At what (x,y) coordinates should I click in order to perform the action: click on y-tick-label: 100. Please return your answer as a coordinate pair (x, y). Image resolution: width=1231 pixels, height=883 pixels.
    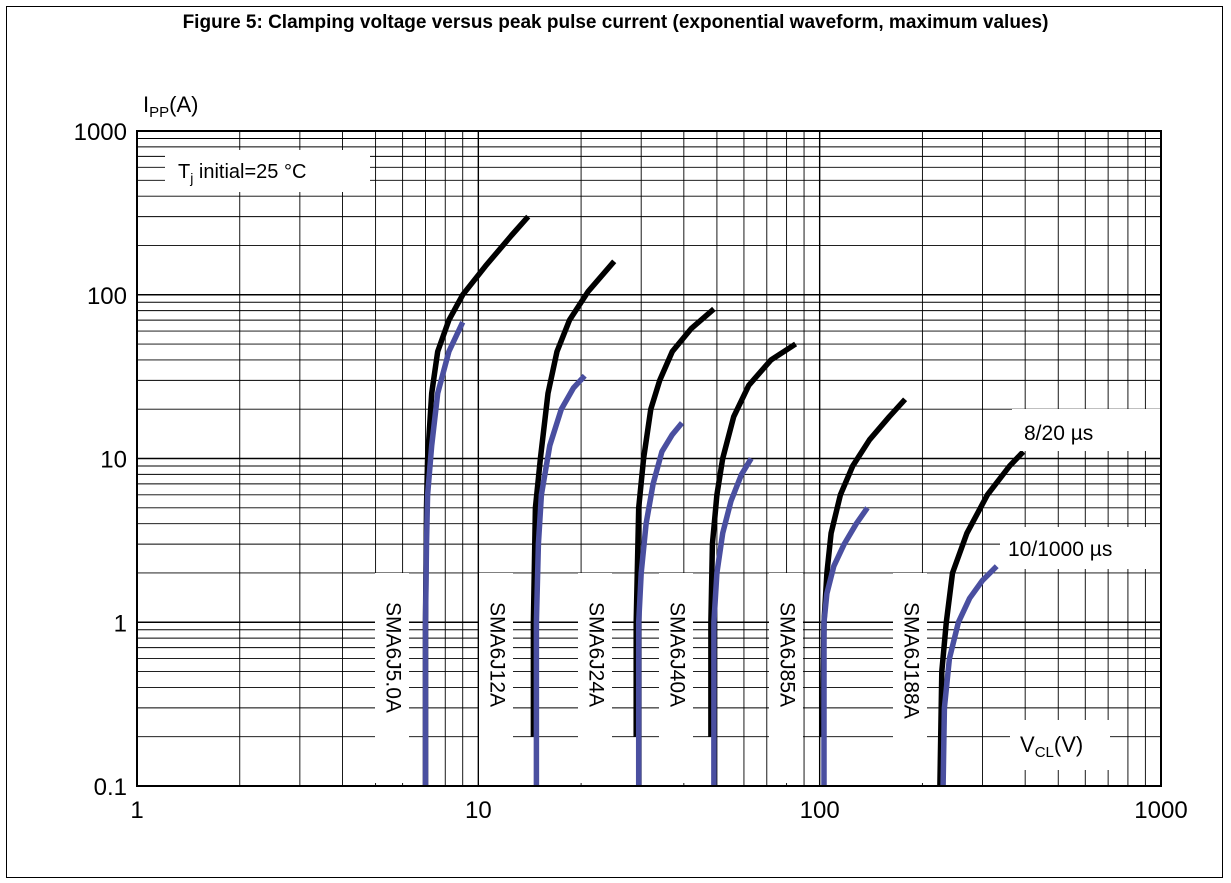
    Looking at the image, I should click on (107, 296).